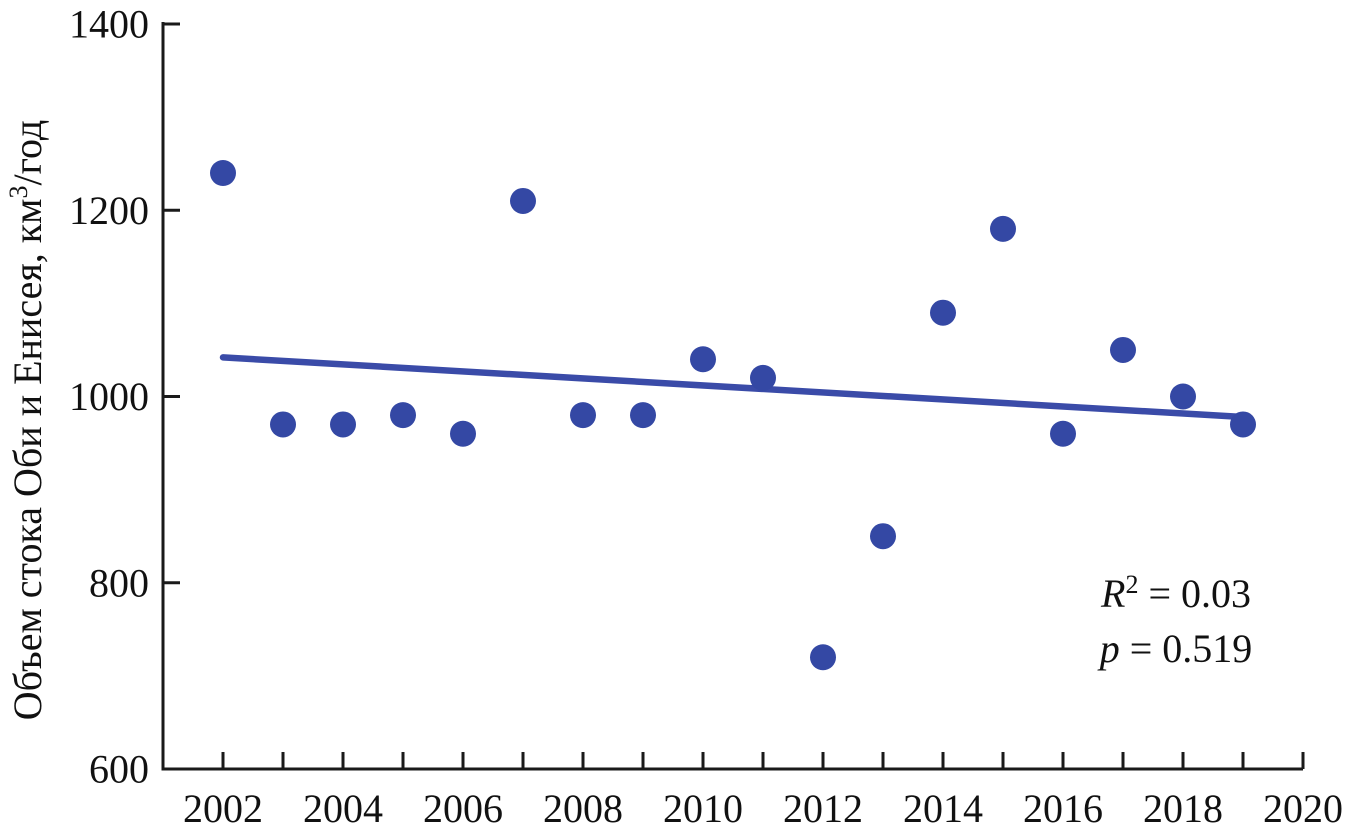 The height and width of the screenshot is (840, 1346). Describe the element at coordinates (463, 808) in the screenshot. I see `x-tick-label: 2006` at that location.